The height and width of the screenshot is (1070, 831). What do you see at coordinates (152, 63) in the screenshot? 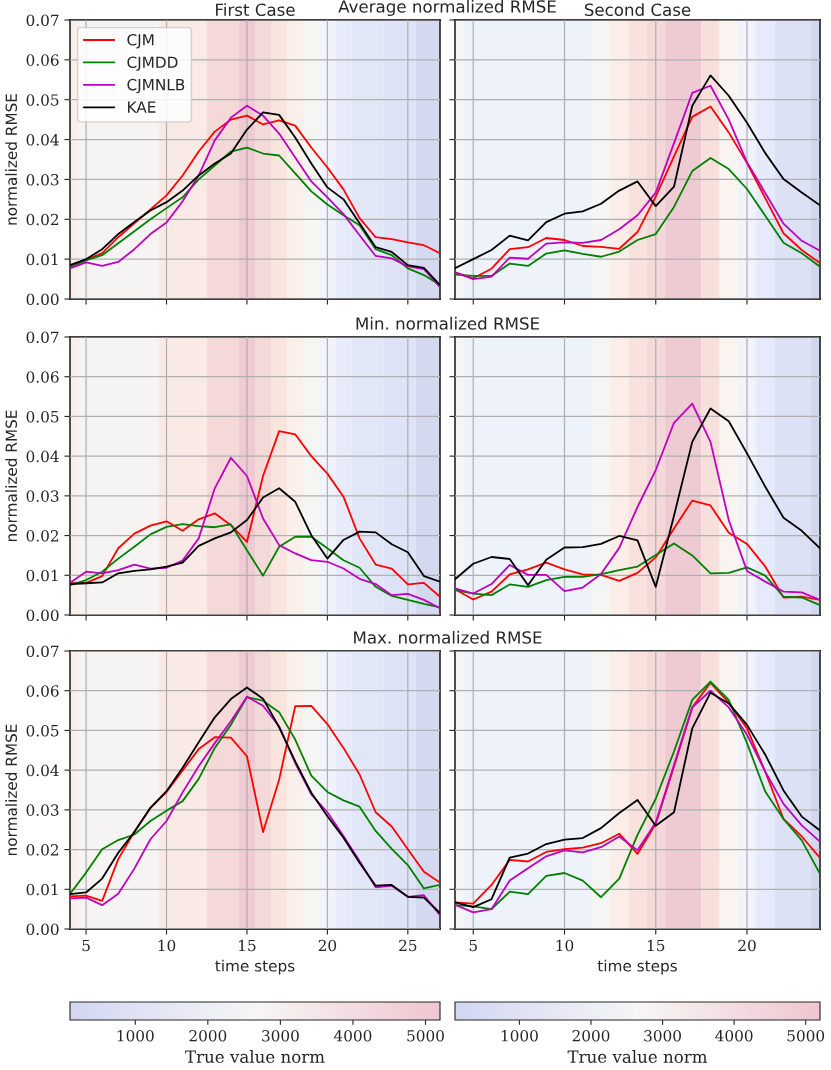
I see `legend-label: CJMDD` at bounding box center [152, 63].